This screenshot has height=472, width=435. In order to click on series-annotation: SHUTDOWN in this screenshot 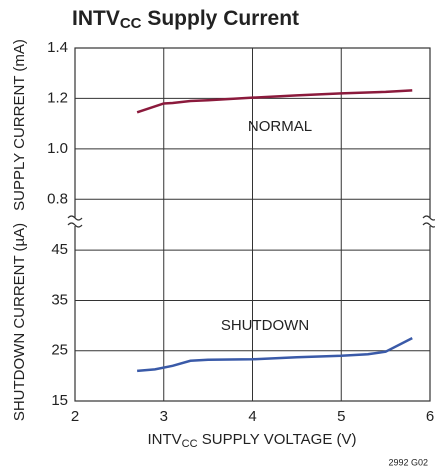, I will do `click(265, 325)`.